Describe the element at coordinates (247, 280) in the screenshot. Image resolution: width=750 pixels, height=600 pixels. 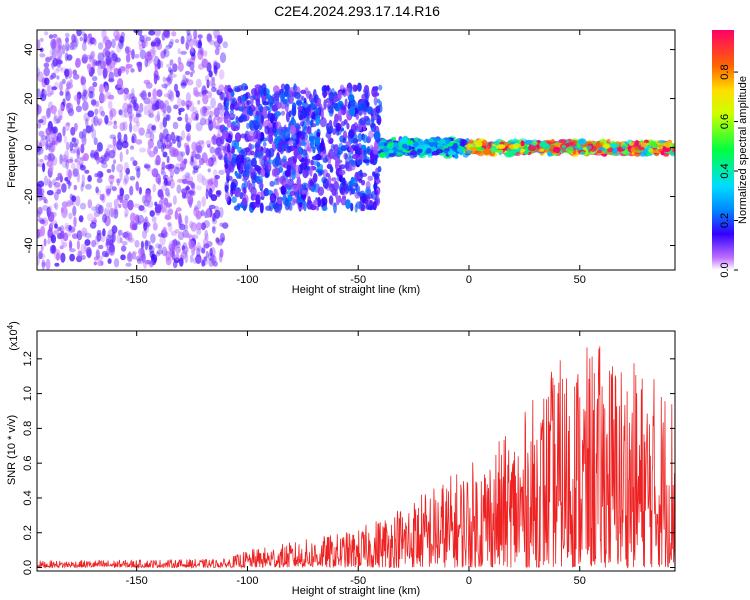
I see `x-tick-label: -100` at that location.